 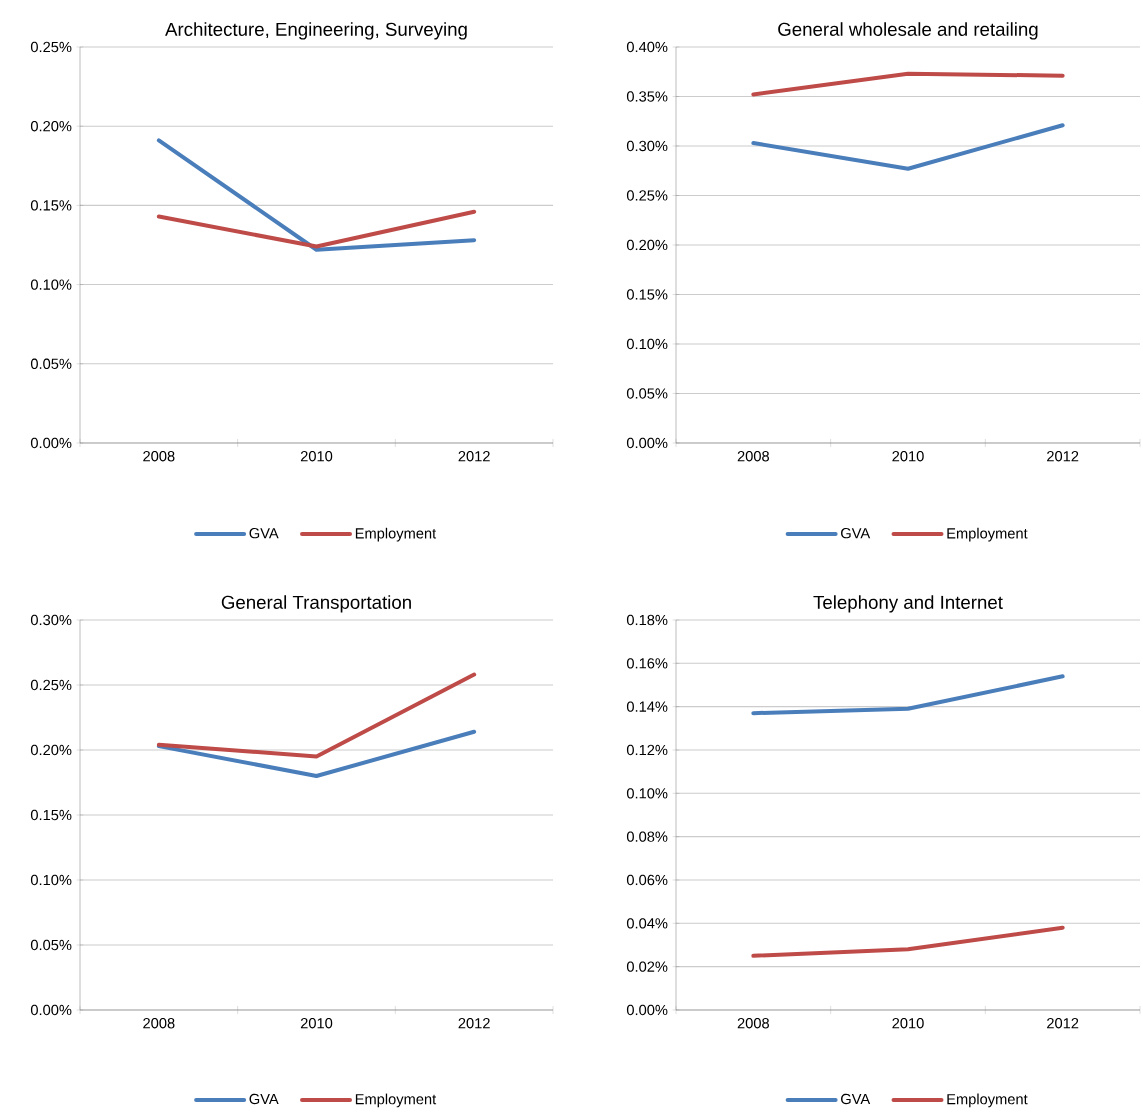 What do you see at coordinates (647, 663) in the screenshot?
I see `y-tick-label: 0.16%` at bounding box center [647, 663].